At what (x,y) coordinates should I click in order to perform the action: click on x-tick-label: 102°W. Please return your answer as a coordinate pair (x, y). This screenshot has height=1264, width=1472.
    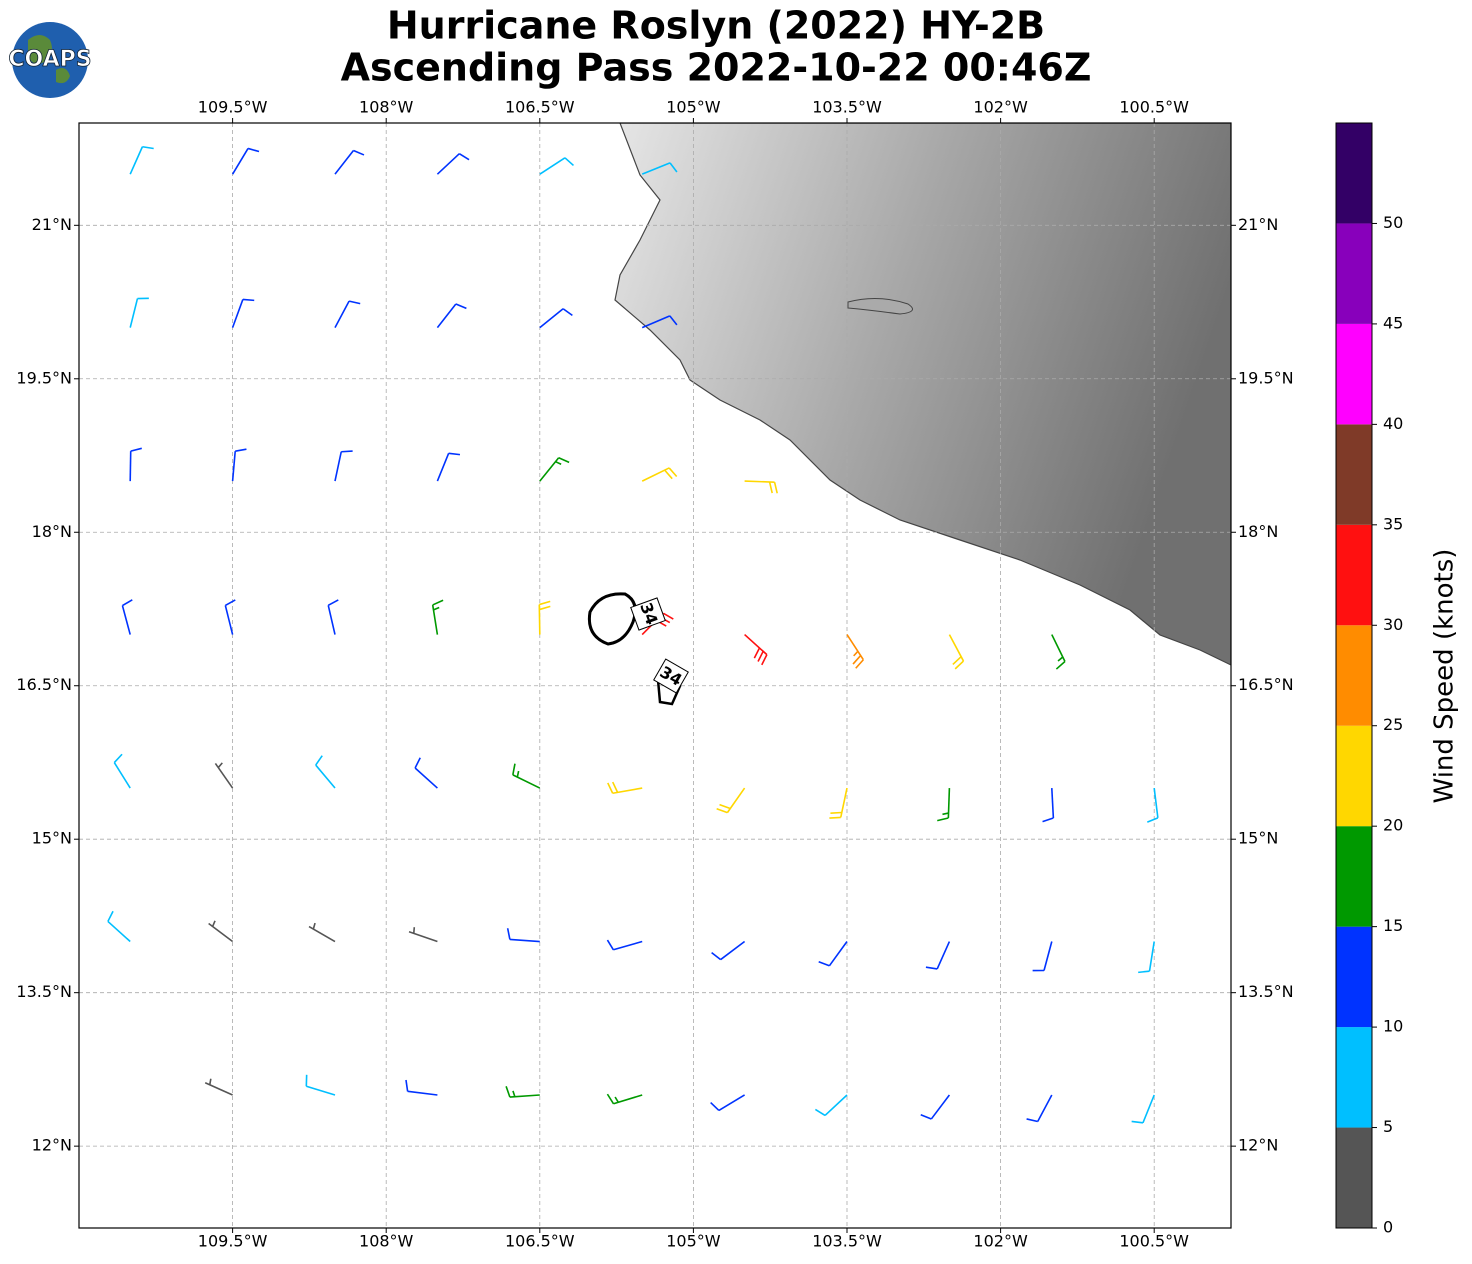
    Looking at the image, I should click on (1000, 107).